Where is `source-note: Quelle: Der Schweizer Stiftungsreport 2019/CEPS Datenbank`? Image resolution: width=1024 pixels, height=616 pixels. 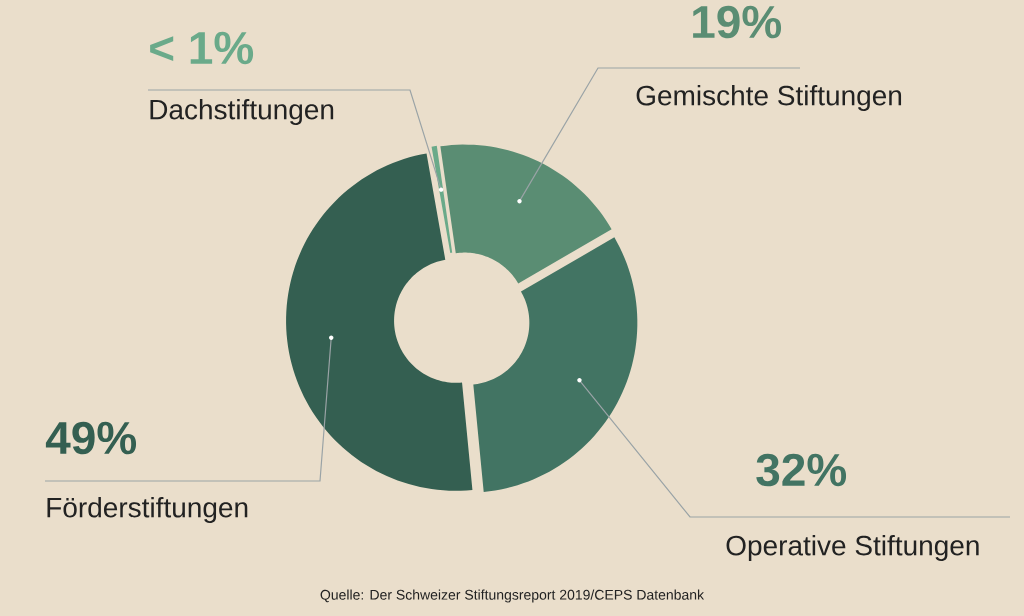
source-note: Quelle: Der Schweizer Stiftungsreport 2019/CEPS Datenbank is located at coordinates (512, 596).